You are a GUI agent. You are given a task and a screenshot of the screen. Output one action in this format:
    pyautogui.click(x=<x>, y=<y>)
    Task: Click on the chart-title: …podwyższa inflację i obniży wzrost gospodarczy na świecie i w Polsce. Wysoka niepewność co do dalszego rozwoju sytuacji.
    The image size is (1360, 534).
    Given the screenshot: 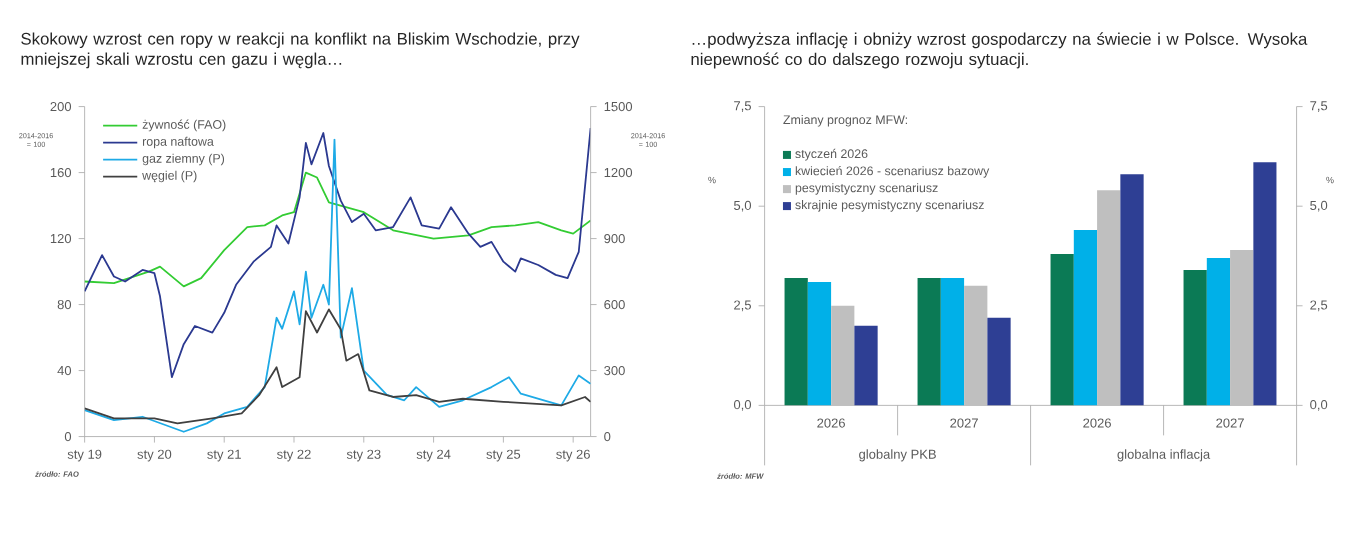 What is the action you would take?
    pyautogui.click(x=999, y=50)
    